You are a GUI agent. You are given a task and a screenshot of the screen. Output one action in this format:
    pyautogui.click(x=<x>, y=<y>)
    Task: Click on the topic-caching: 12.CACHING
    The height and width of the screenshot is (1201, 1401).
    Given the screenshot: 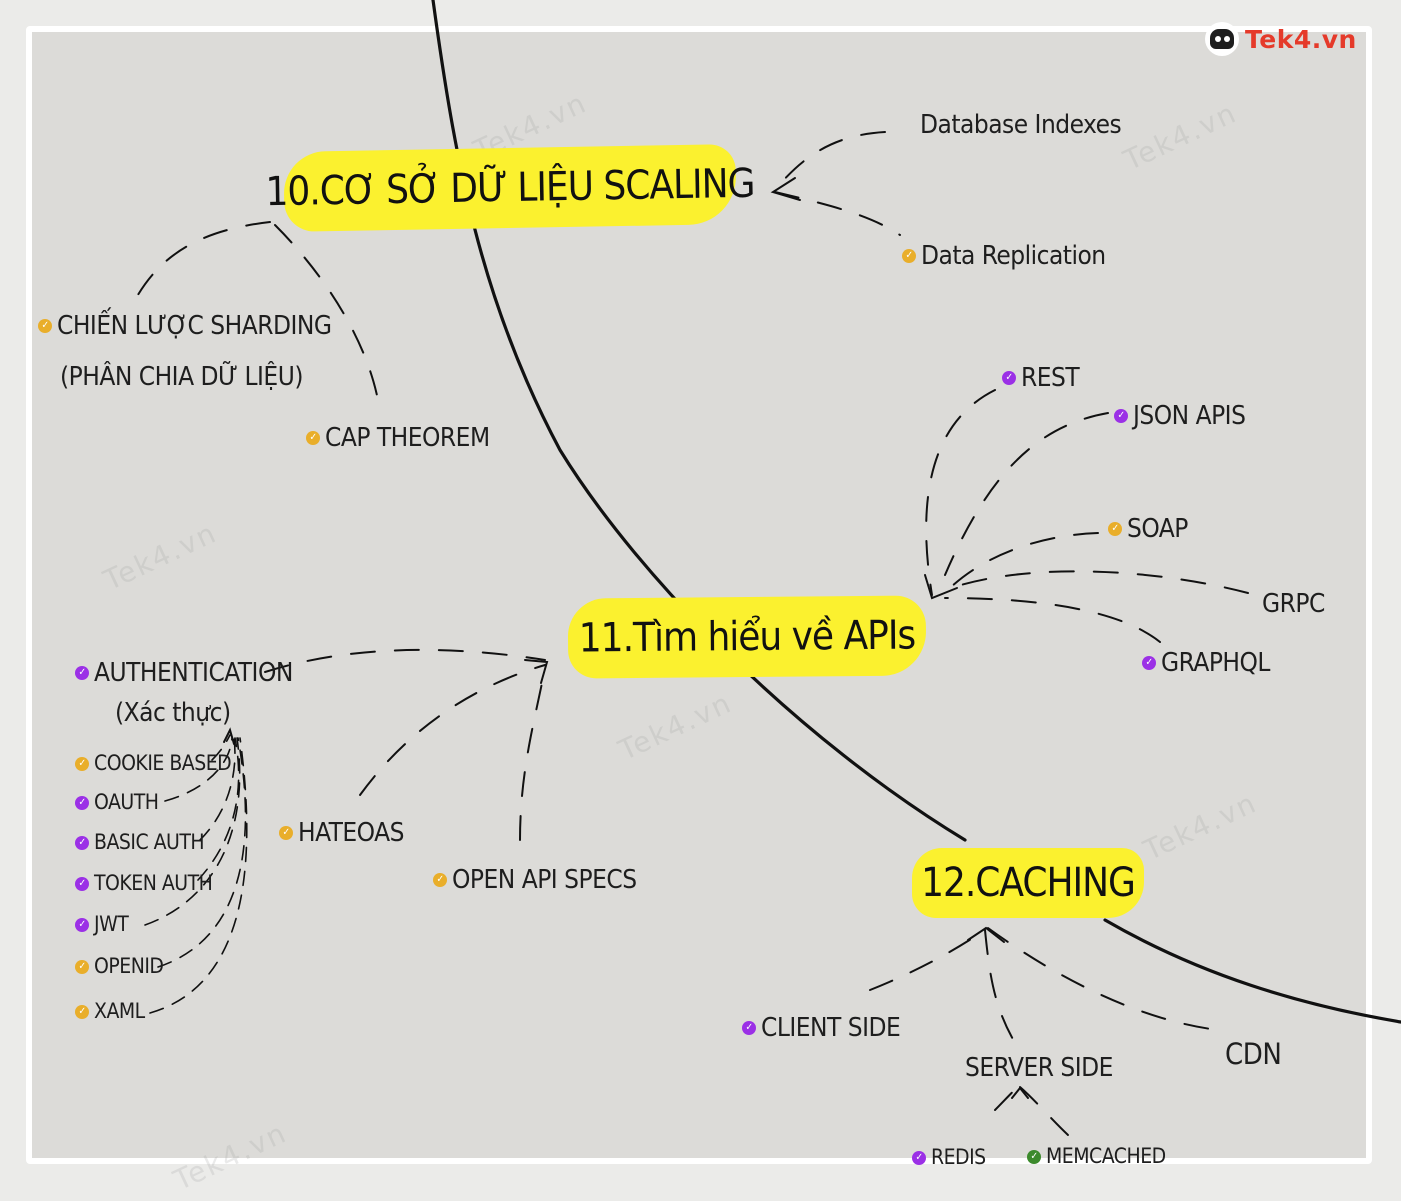 What is the action you would take?
    pyautogui.click(x=1028, y=883)
    